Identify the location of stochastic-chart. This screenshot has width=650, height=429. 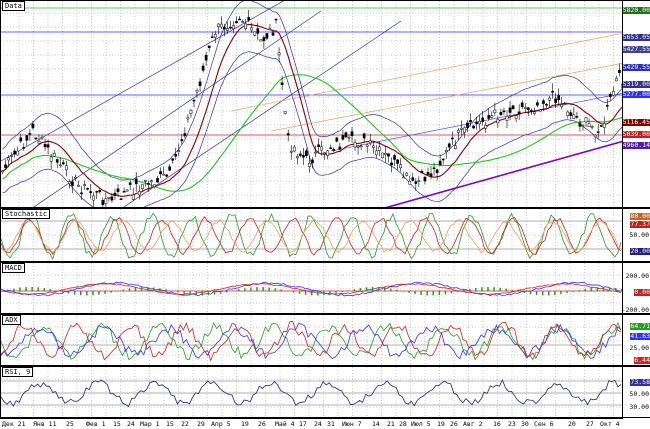
(312, 235).